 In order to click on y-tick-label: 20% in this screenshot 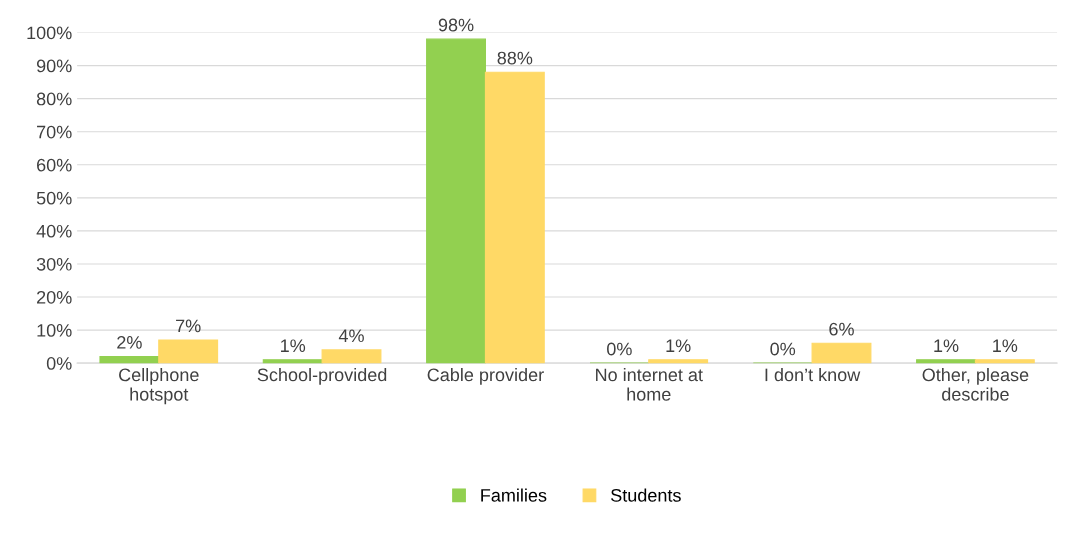, I will do `click(54, 297)`.